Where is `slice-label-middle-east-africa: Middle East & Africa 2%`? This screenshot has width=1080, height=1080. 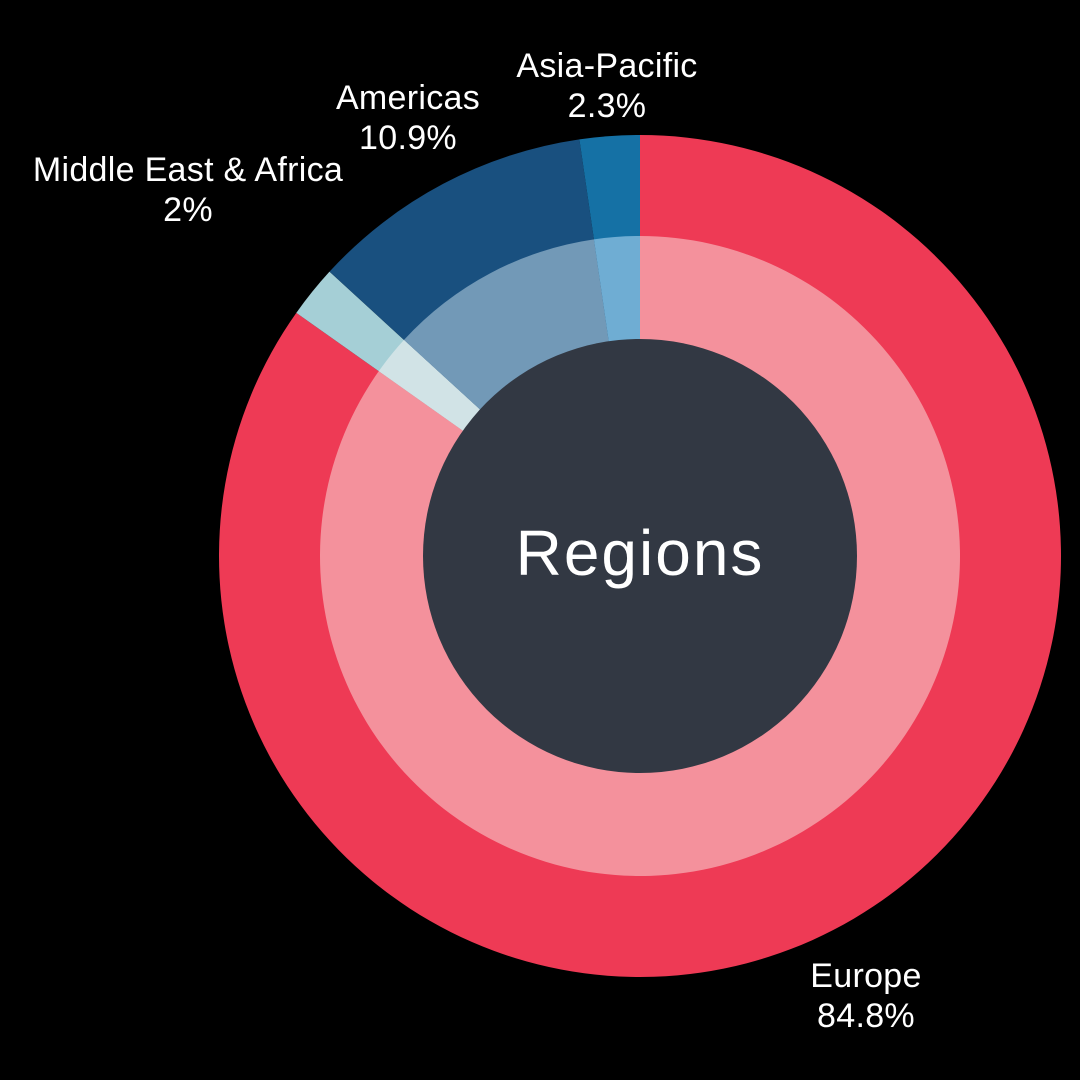 slice-label-middle-east-africa: Middle East & Africa 2% is located at coordinates (188, 190).